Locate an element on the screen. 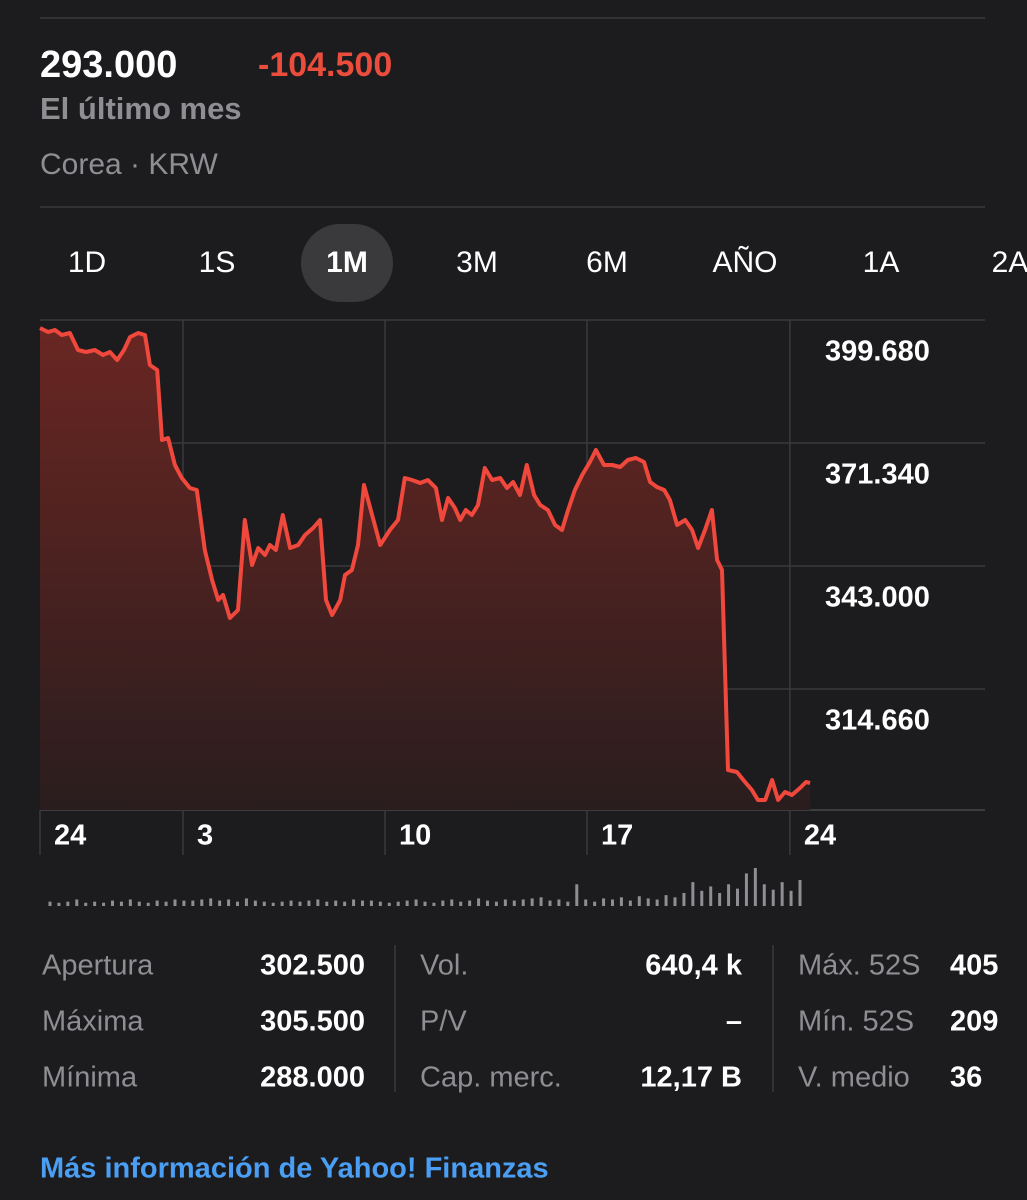 The width and height of the screenshot is (1027, 1200). range-button: 6M is located at coordinates (607, 262).